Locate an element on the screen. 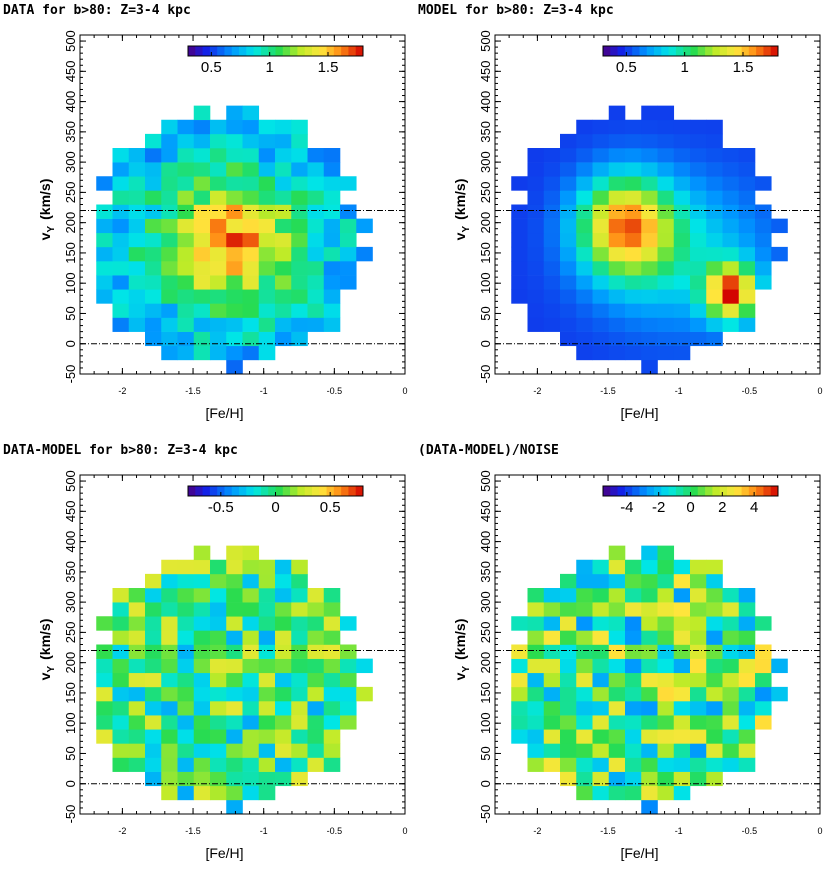 The image size is (830, 880). colorbar-tick-label: 0.5 is located at coordinates (211, 67).